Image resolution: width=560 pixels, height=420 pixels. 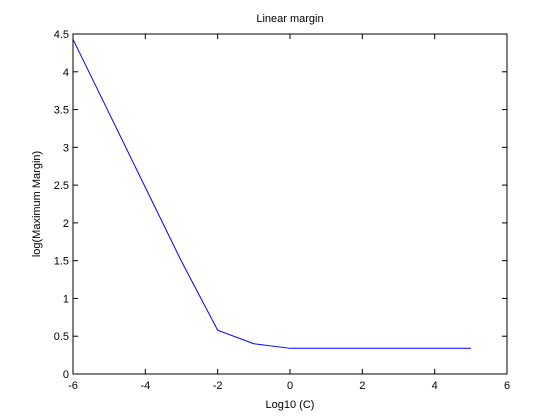 I want to click on y-tick-label: 4.5, so click(x=61, y=35).